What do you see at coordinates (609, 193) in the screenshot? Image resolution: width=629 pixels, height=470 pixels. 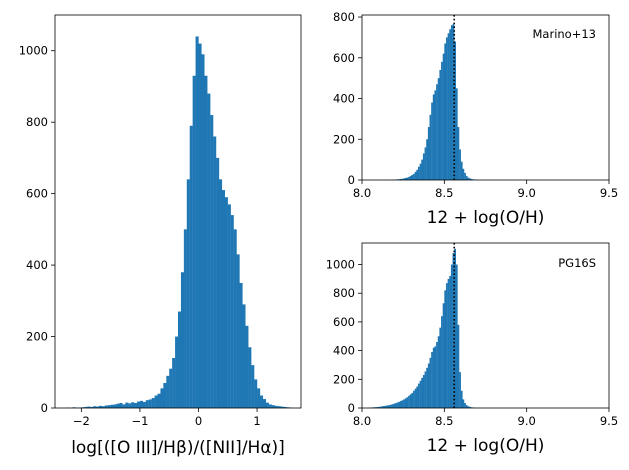 I see `x-tick-label: 9.5` at bounding box center [609, 193].